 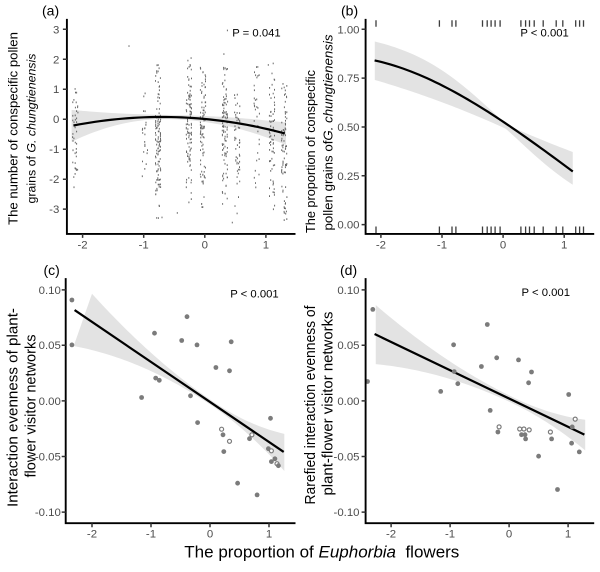 What do you see at coordinates (54, 210) in the screenshot?
I see `svg-text: -3` at bounding box center [54, 210].